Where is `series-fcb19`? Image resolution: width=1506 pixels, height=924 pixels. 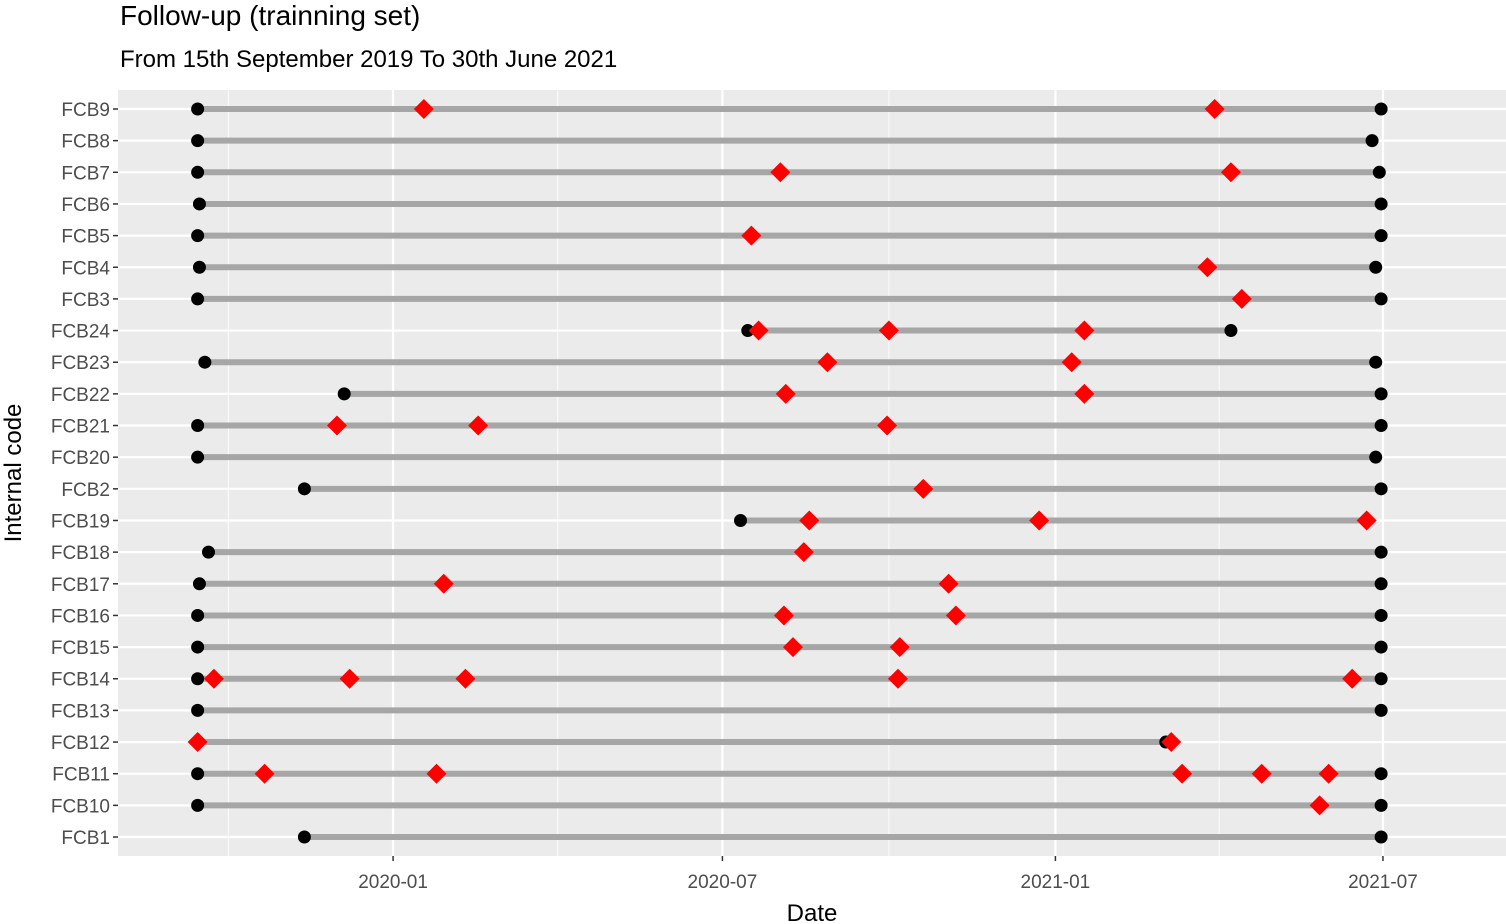 series-fcb19 is located at coordinates (1055, 520).